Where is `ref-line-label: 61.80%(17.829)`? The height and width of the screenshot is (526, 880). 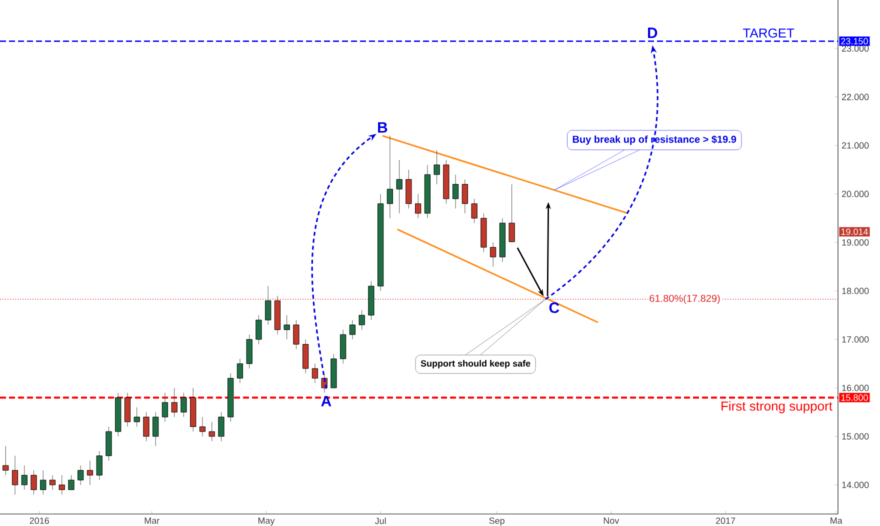
ref-line-label: 61.80%(17.829) is located at coordinates (685, 299).